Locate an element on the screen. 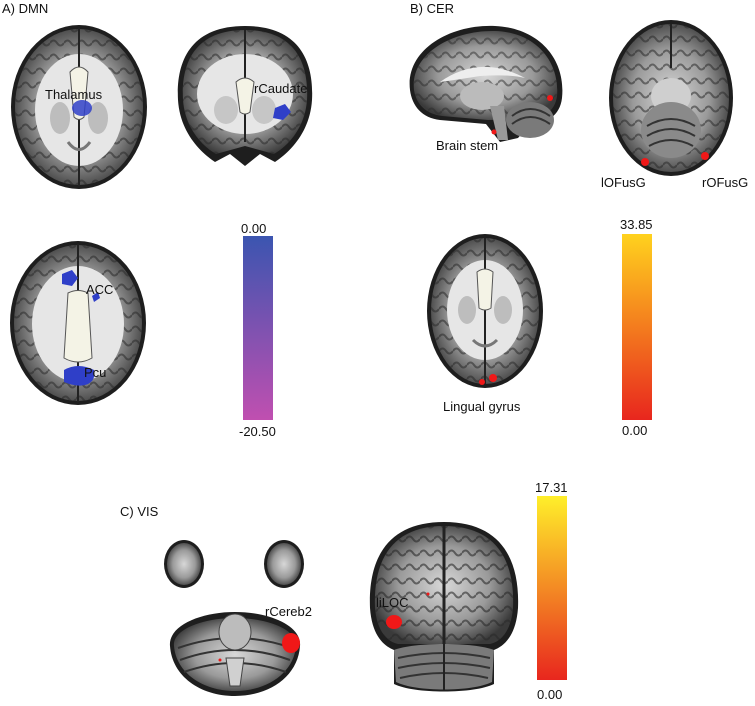 Image resolution: width=755 pixels, height=706 pixels. label-liloc: liLOC is located at coordinates (392, 602).